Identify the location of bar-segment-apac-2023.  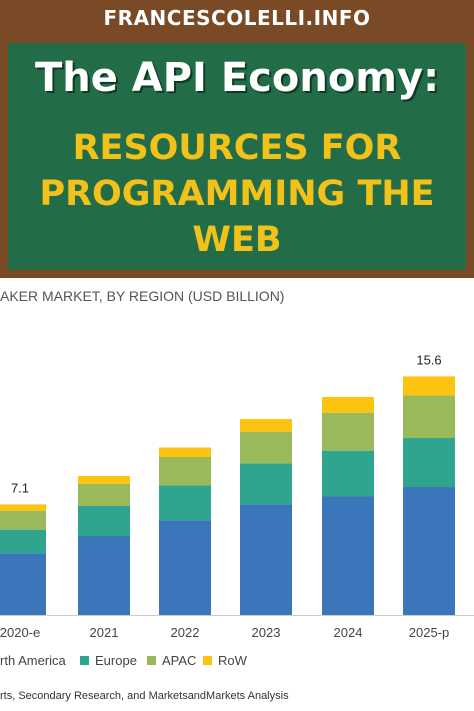
(266, 447).